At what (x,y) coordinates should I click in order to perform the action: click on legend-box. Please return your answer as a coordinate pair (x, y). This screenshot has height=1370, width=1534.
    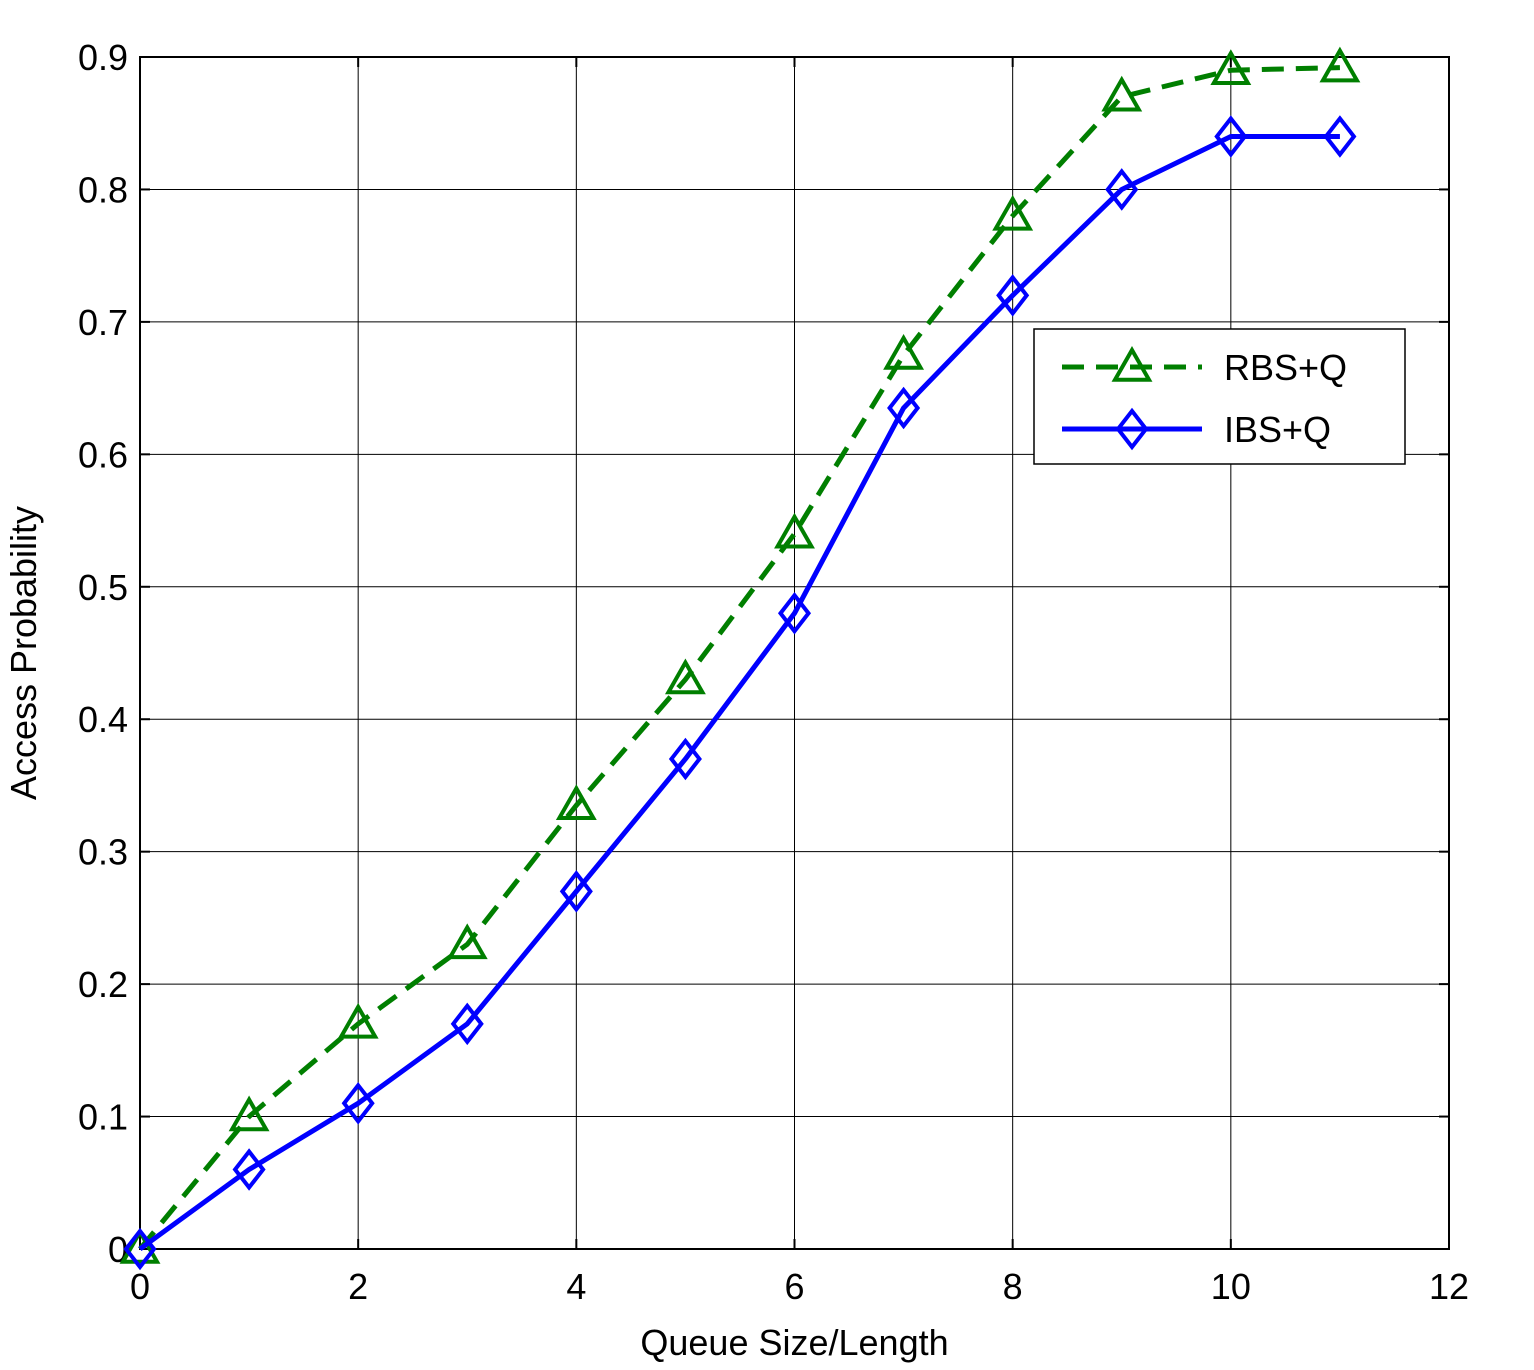
    Looking at the image, I should click on (1219, 396).